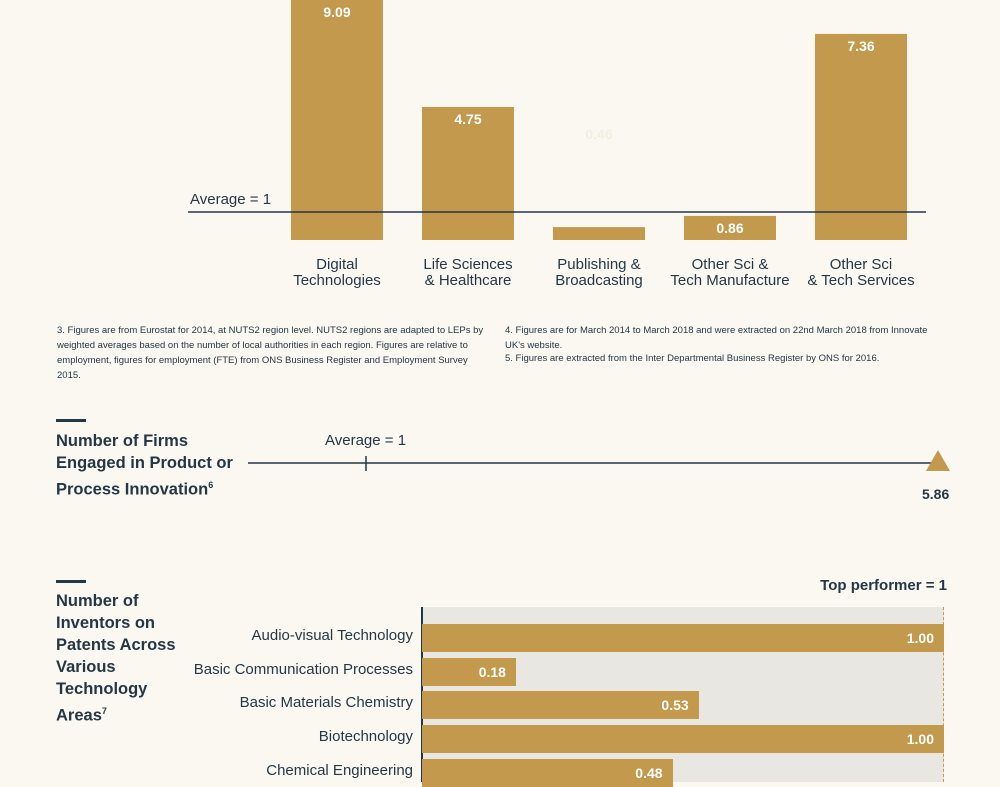 Image resolution: width=1000 pixels, height=787 pixels. Describe the element at coordinates (135, 489) in the screenshot. I see `firms-title-line-3: Process Innovation6` at that location.